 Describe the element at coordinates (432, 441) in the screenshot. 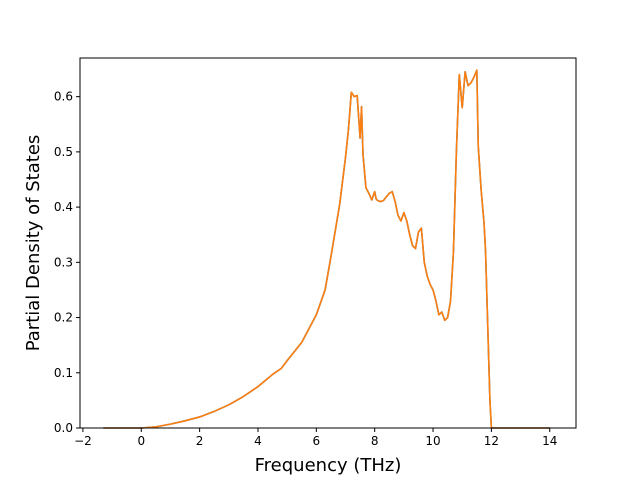

I see `x-tick-label: 10` at that location.